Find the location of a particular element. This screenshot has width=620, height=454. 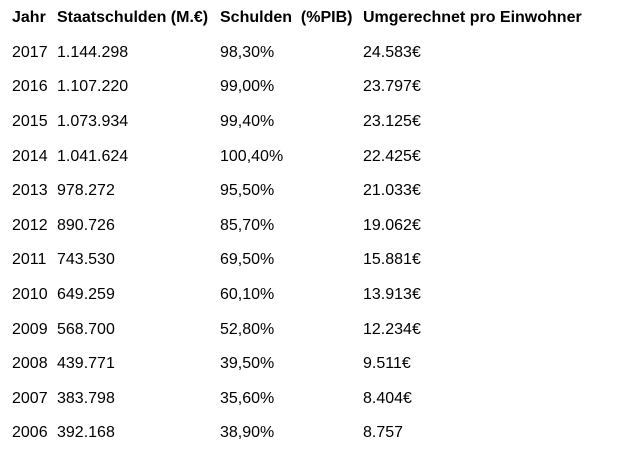

cell-pro-einwohner: 9.511€ is located at coordinates (387, 364).